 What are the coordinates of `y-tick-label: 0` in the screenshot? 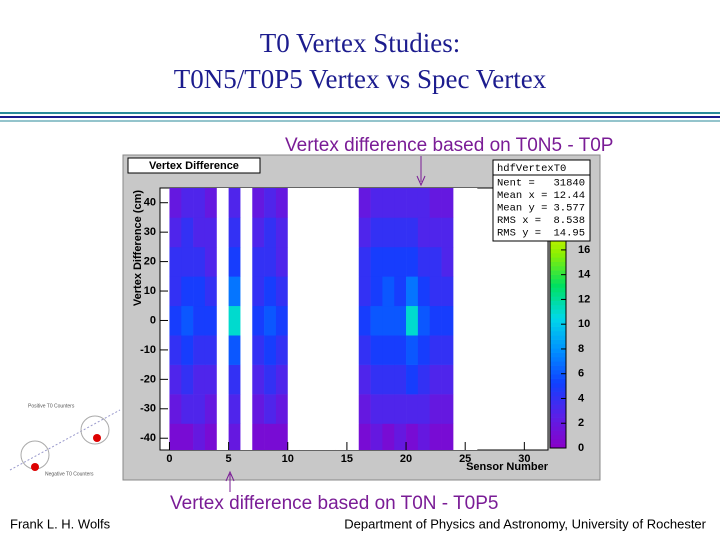 It's located at (153, 320).